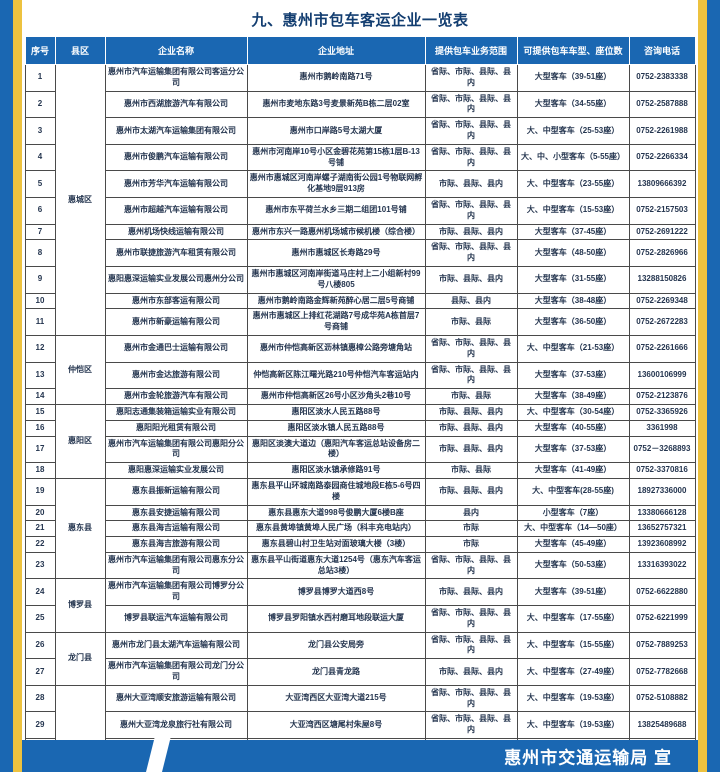 This screenshot has width=720, height=772. I want to click on cell-vehicles: 大、中型客车（19-53座）, so click(573, 698).